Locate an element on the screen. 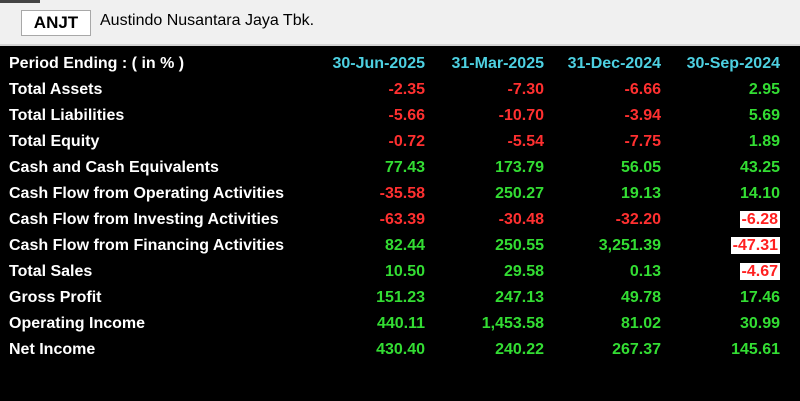 Image resolution: width=800 pixels, height=401 pixels. value-cell: -30.48 is located at coordinates (521, 220).